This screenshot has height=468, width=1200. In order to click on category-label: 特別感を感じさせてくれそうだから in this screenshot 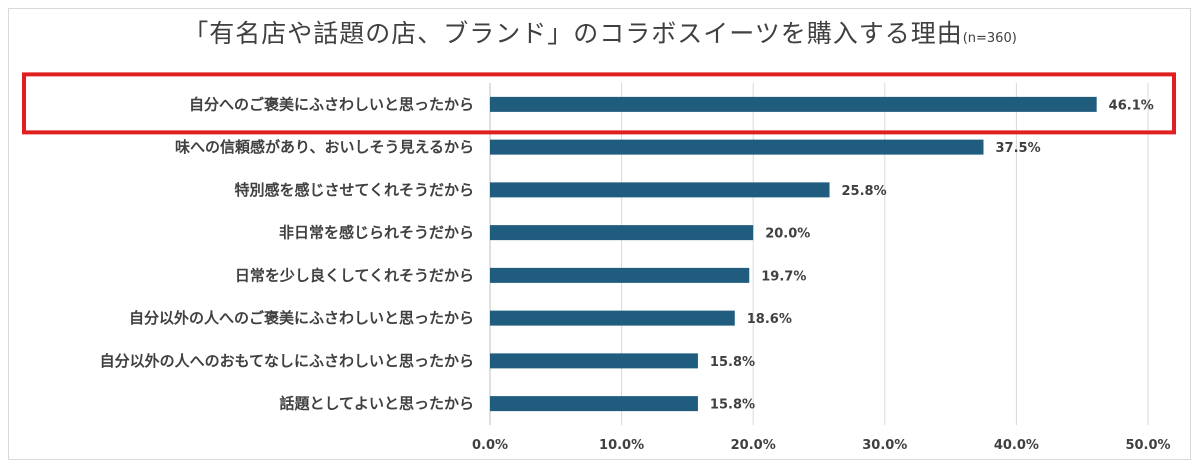, I will do `click(354, 190)`.